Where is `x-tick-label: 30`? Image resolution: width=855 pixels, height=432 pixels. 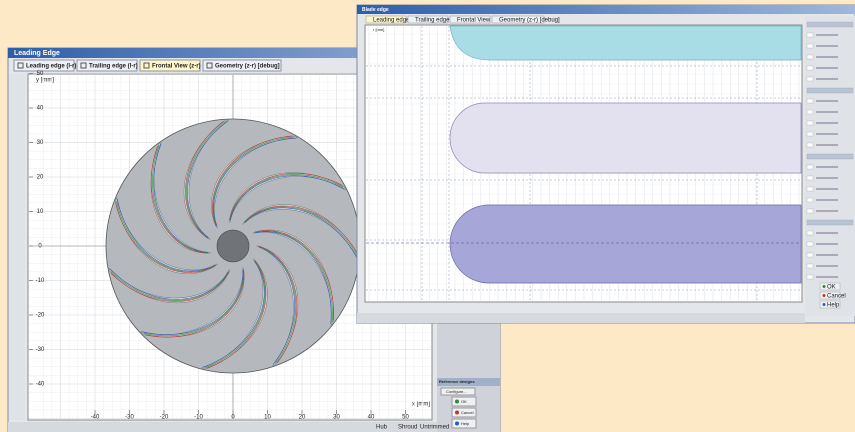 x-tick-label: 30 is located at coordinates (336, 418).